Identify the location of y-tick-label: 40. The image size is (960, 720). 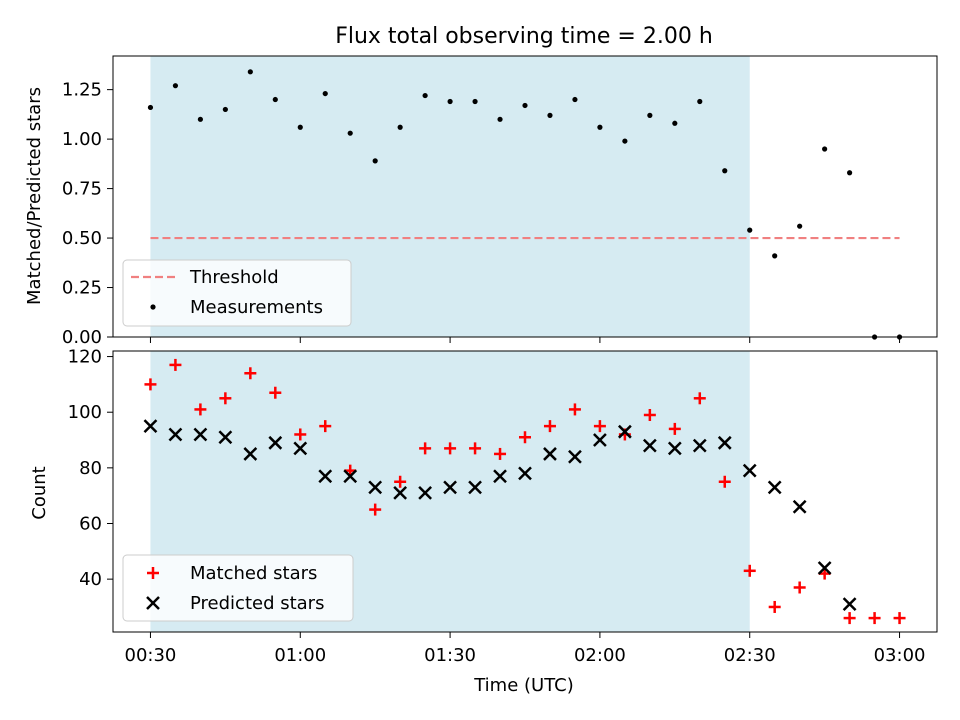
(90, 579).